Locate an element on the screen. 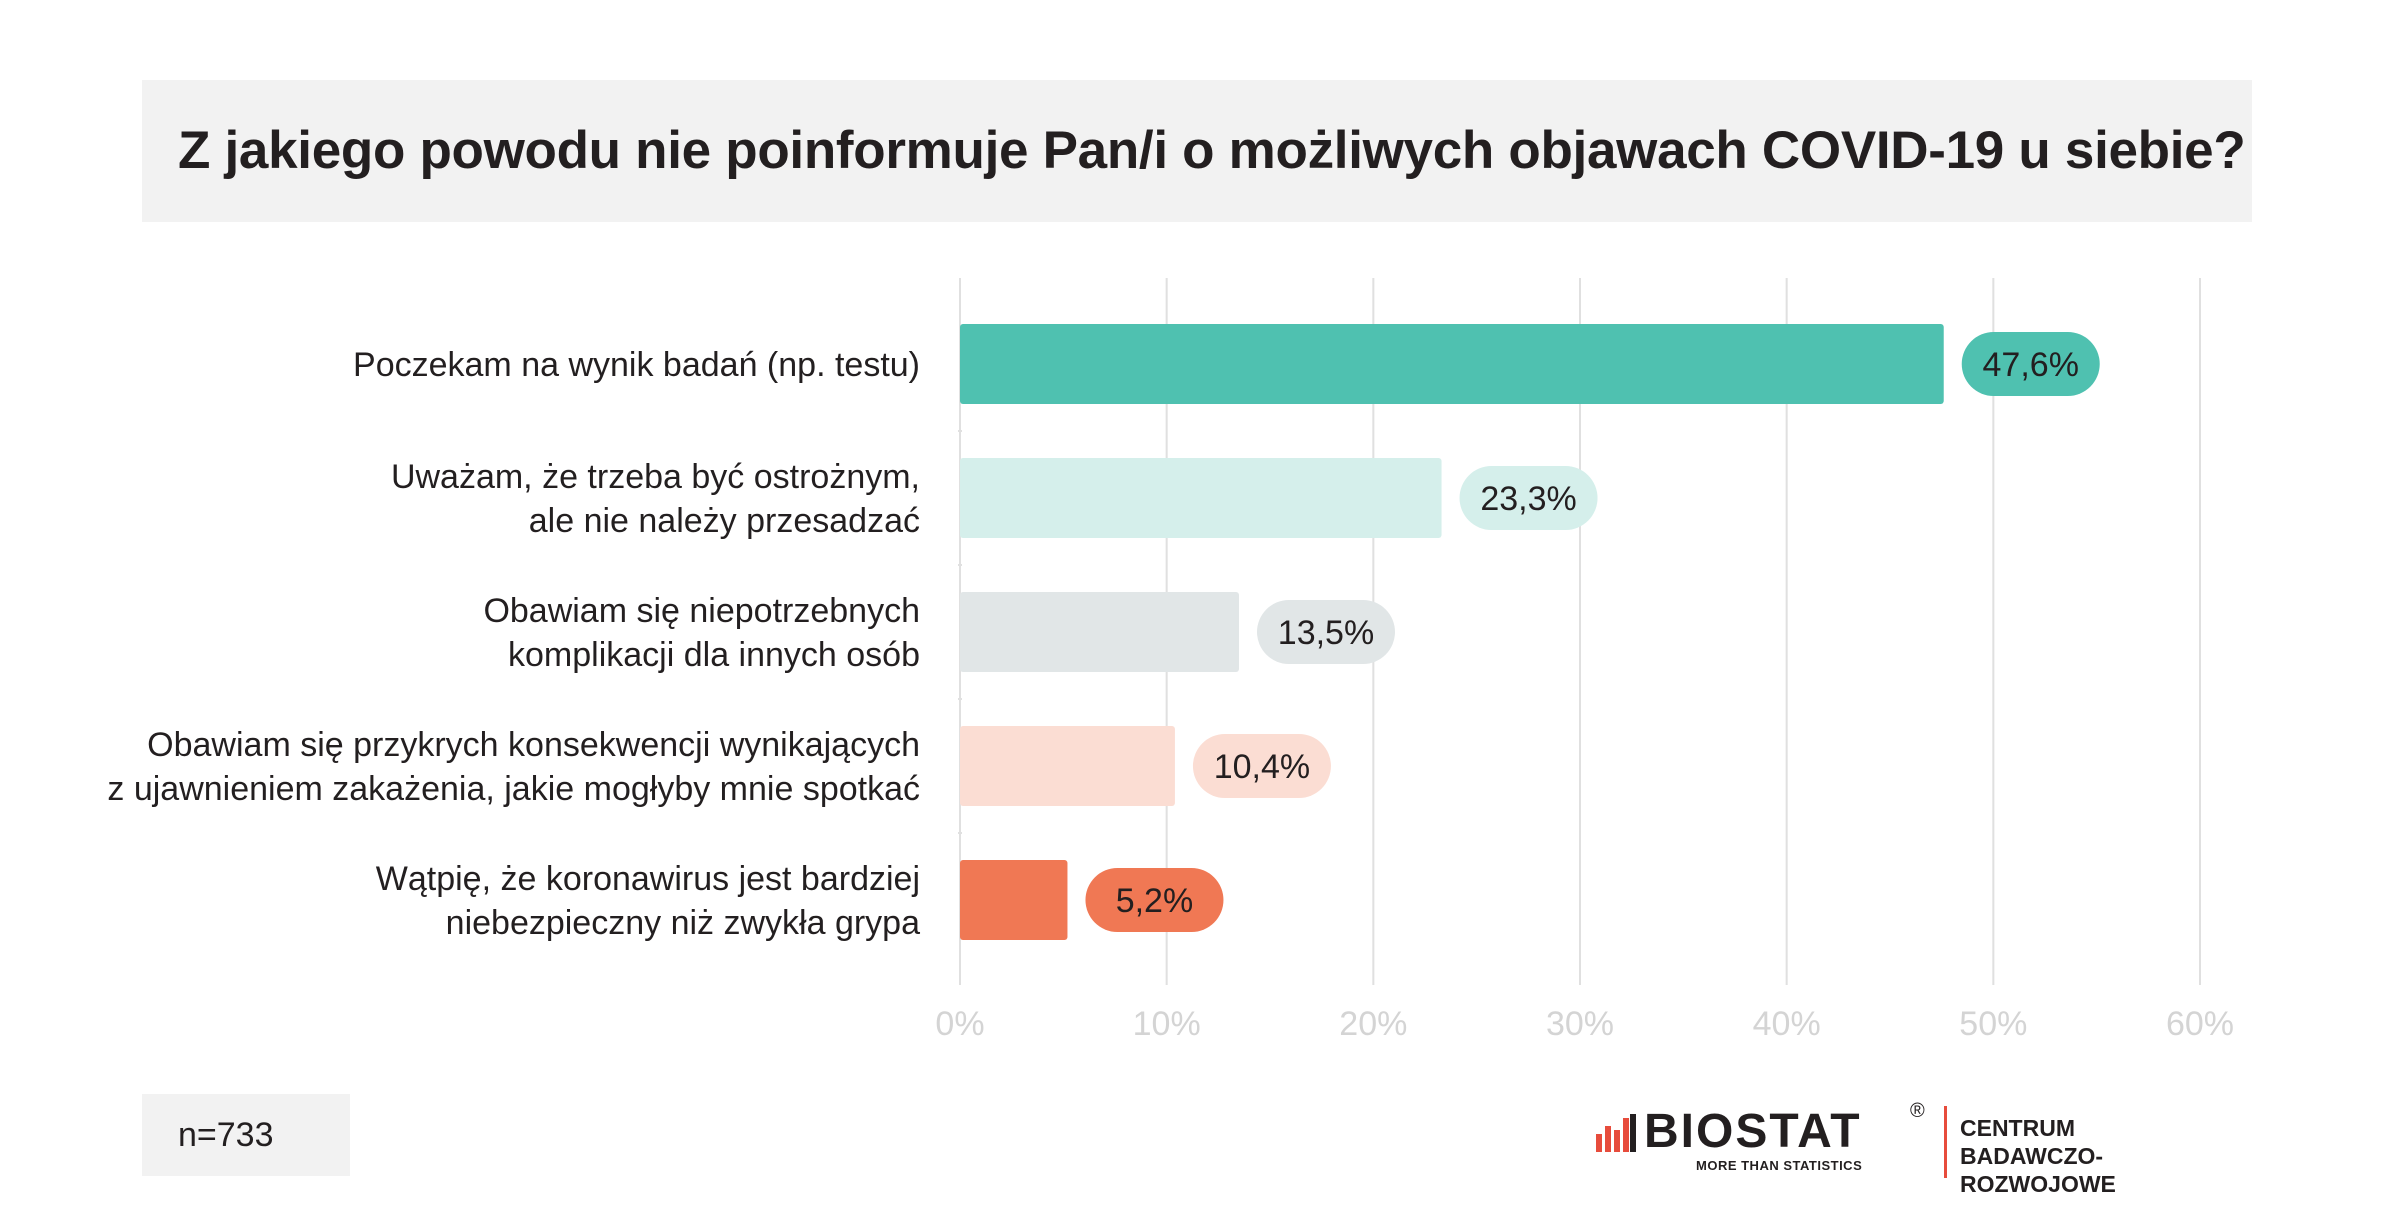 This screenshot has height=1220, width=2383. category-label: Obawiam się niepotrzebnych is located at coordinates (701, 611).